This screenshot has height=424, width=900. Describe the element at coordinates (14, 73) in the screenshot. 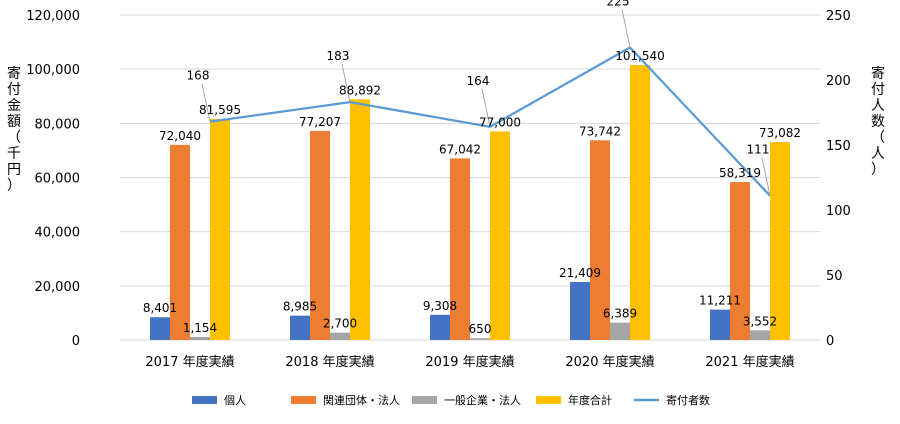

I see `y-axis-title-char: 寄` at that location.